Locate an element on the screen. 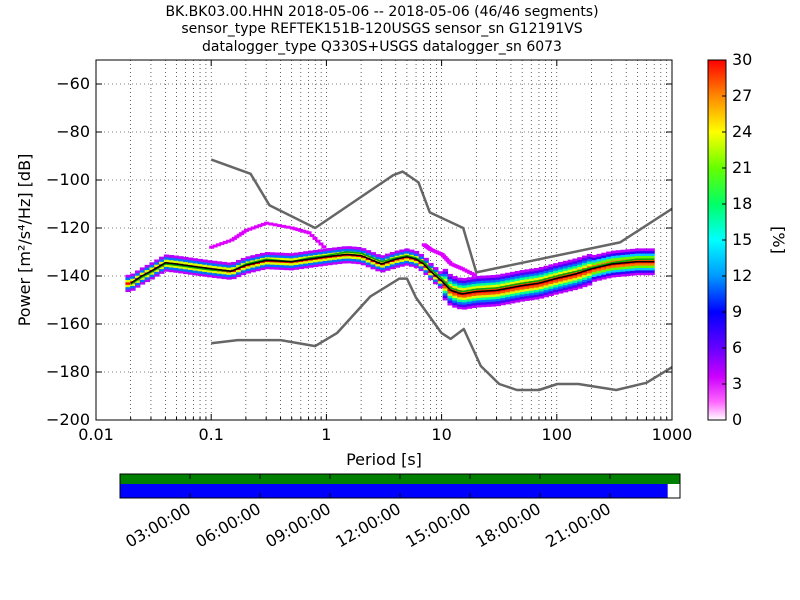  colorbar-ticks: 0 3 6 9 12 15 18 21 24 27 30 is located at coordinates (737, 239).